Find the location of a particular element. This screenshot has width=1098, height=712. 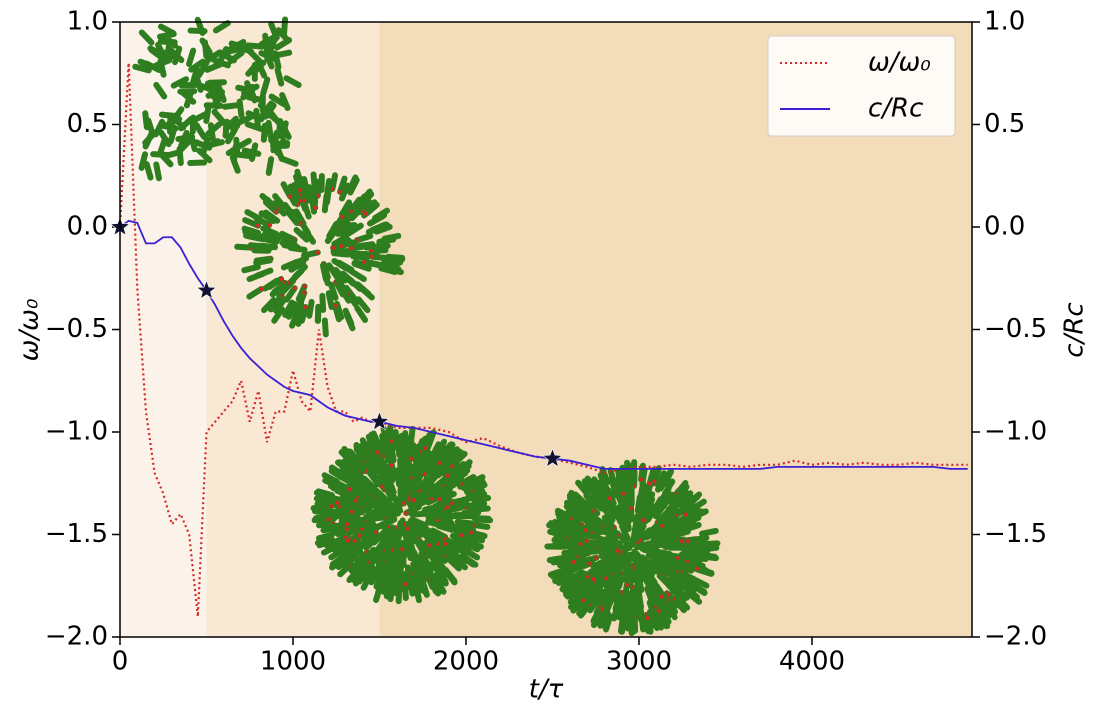

y2-tick-label: 0.0 is located at coordinates (1004, 227).